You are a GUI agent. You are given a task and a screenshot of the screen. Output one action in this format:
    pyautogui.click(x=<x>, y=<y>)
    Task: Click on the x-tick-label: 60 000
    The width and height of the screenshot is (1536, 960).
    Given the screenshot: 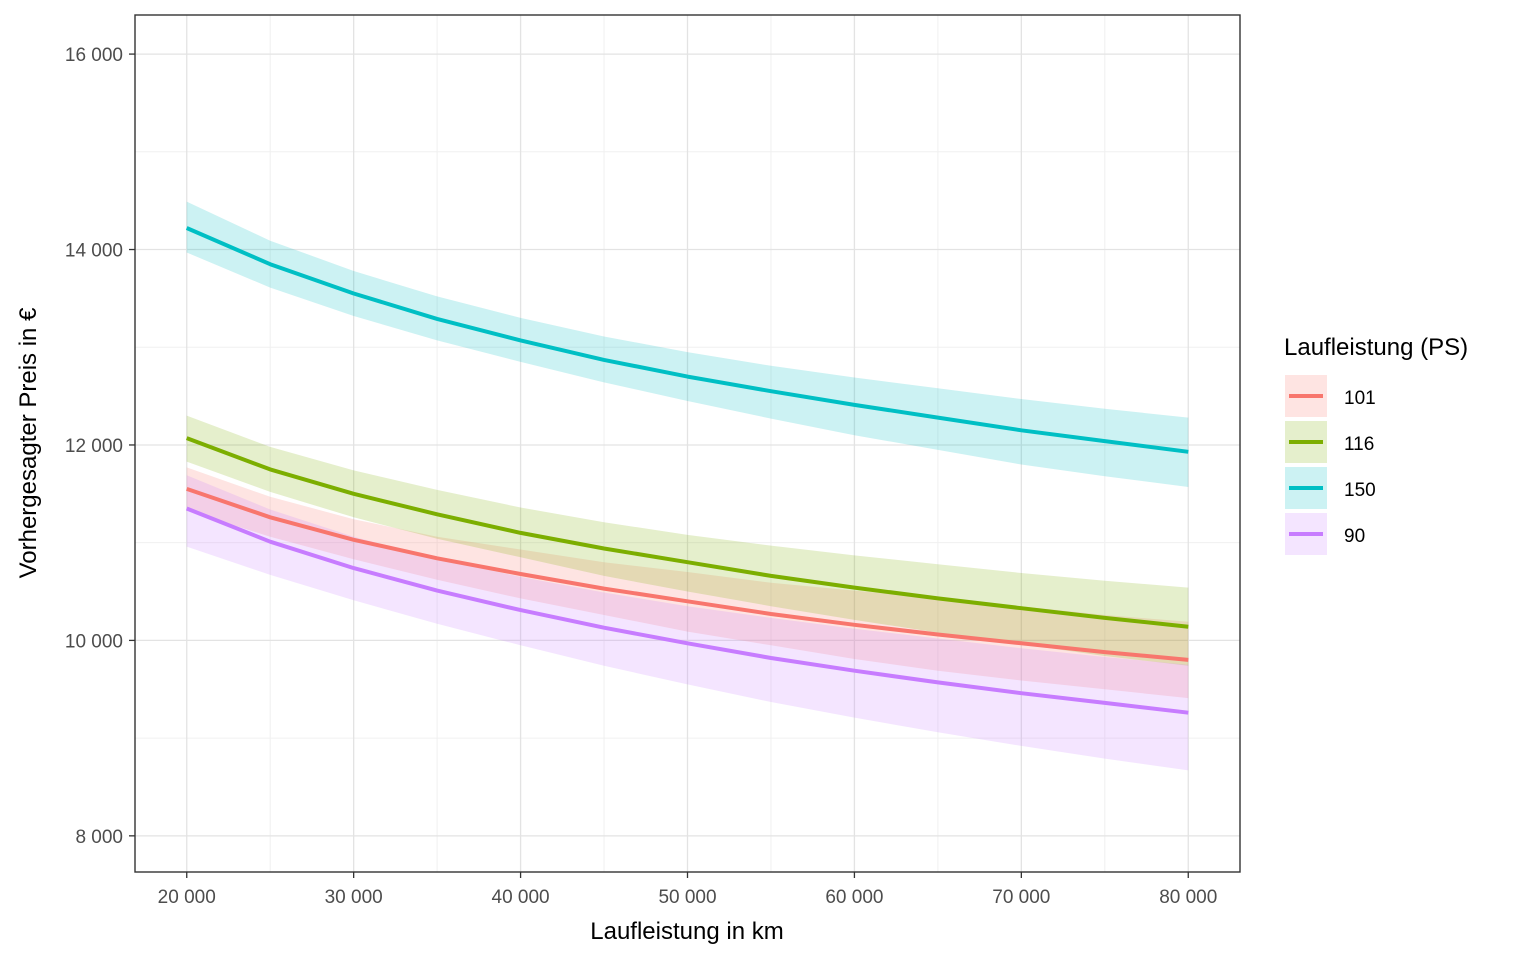 What is the action you would take?
    pyautogui.click(x=854, y=897)
    